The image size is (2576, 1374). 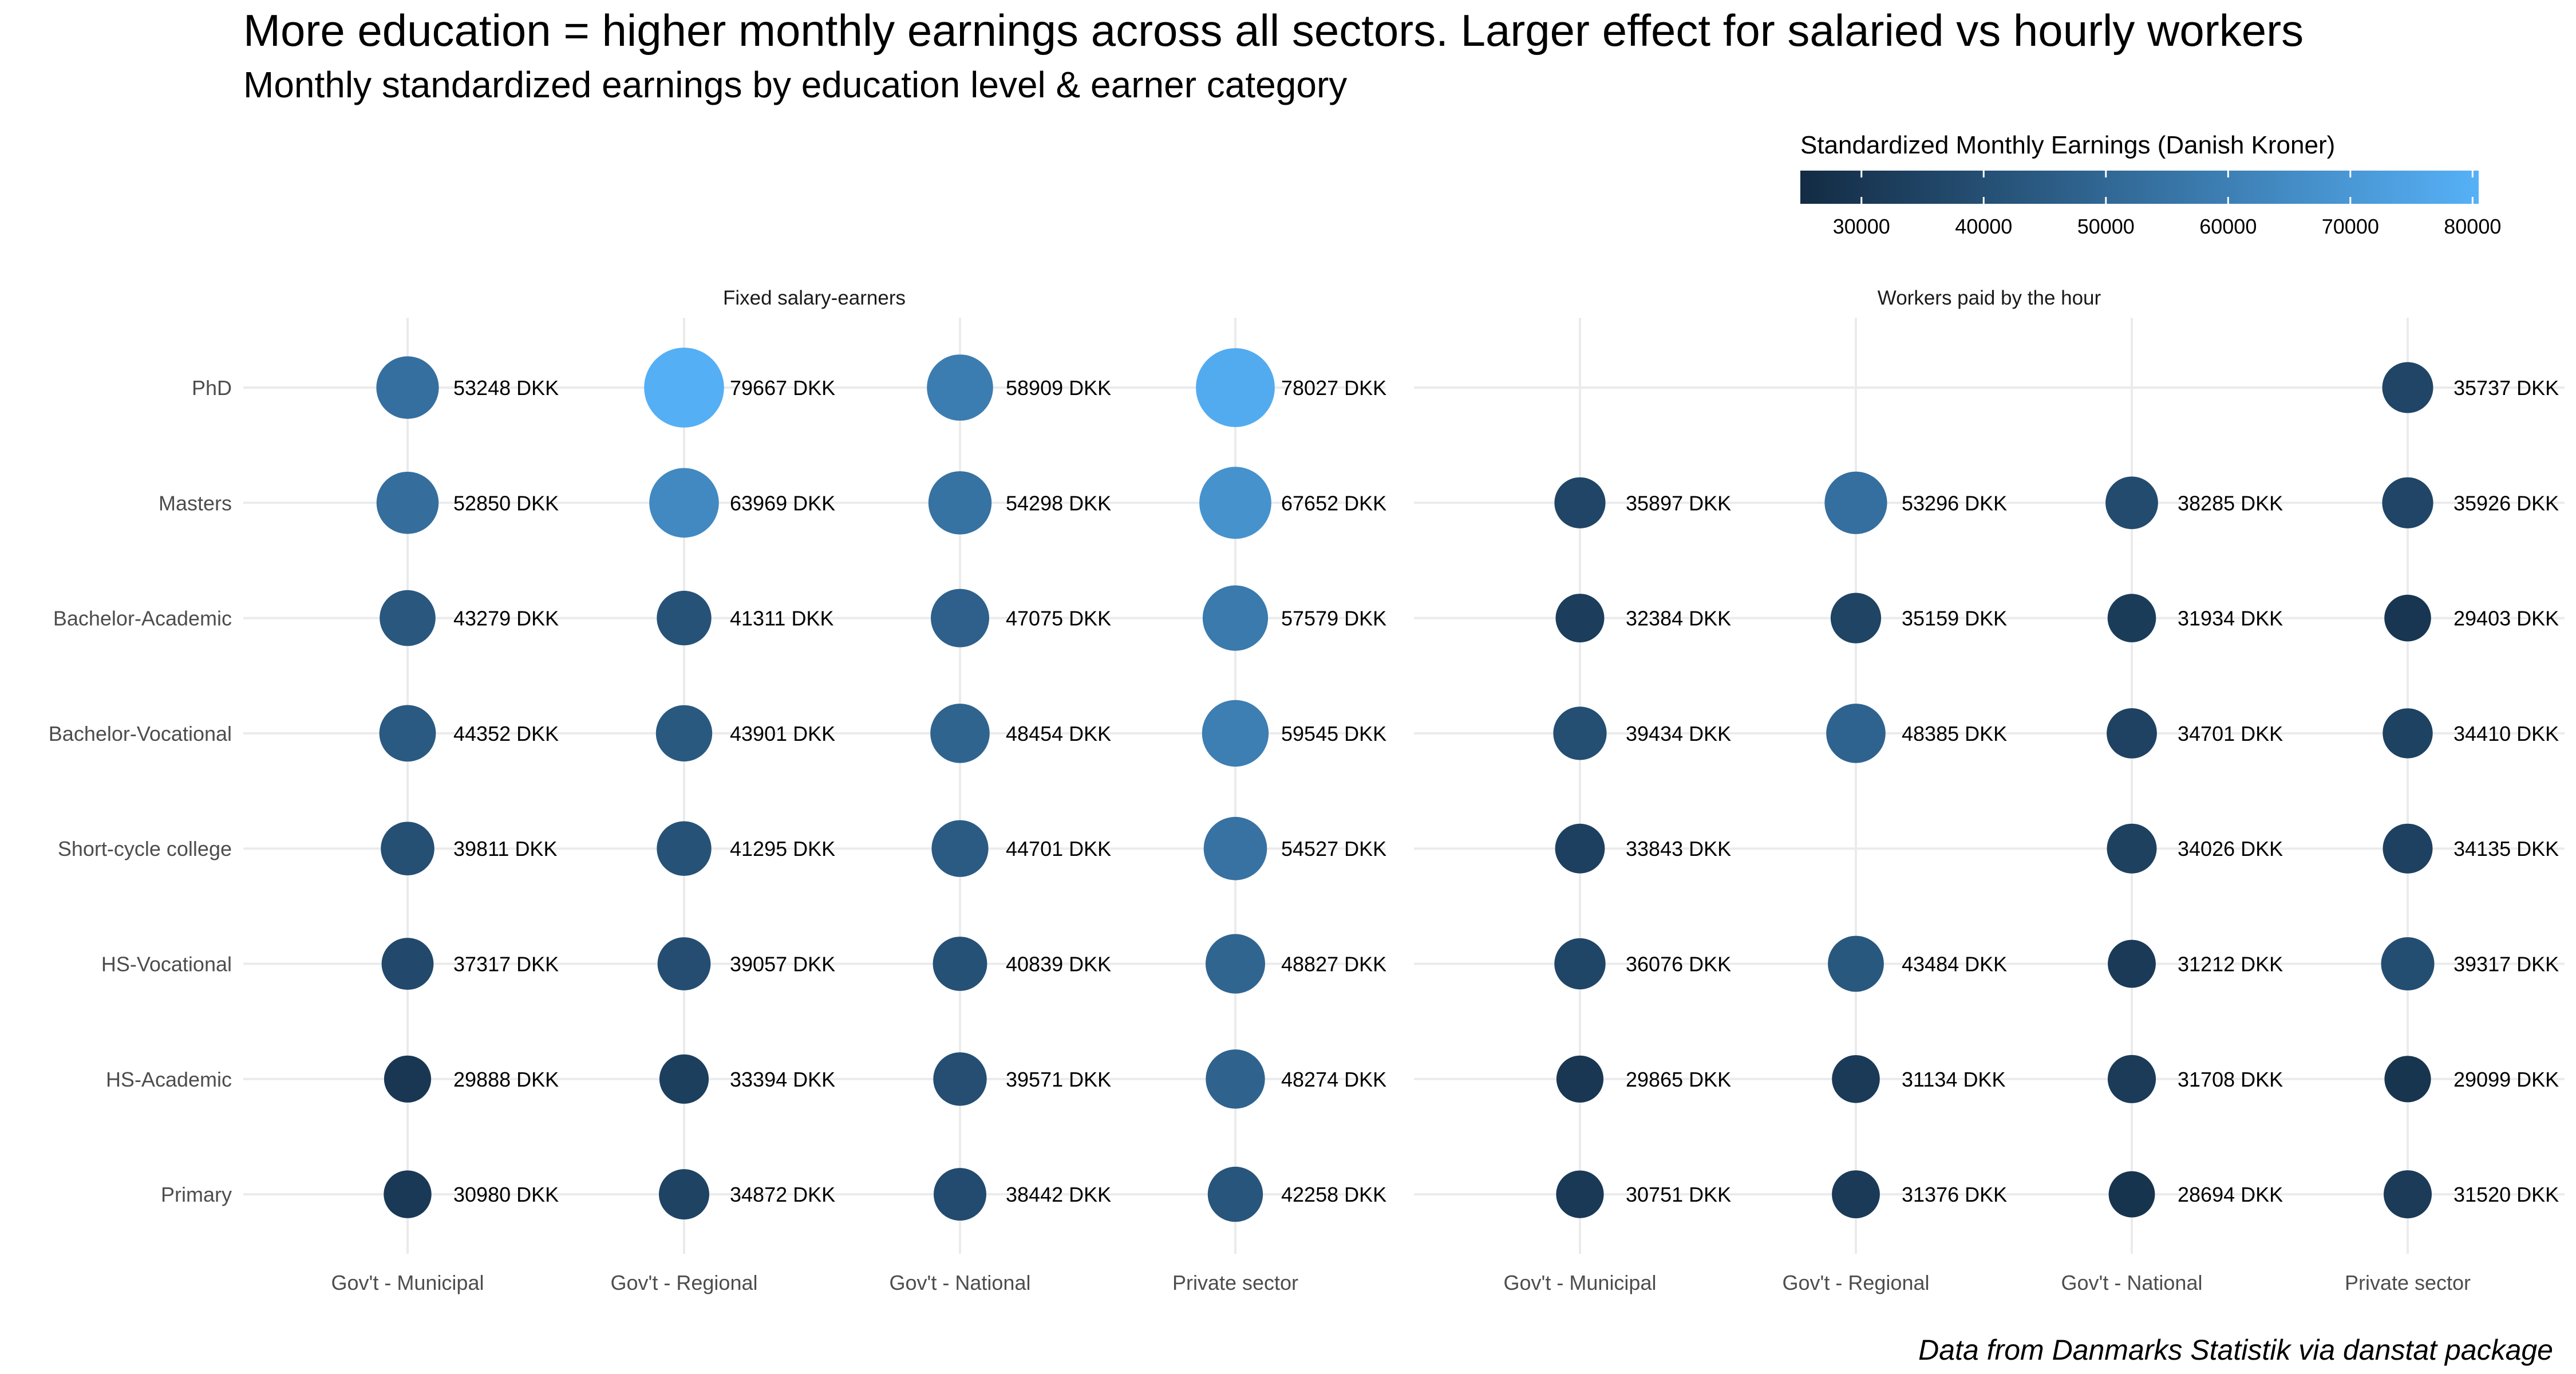 I want to click on data-label: 32384 DKK, so click(x=1678, y=619).